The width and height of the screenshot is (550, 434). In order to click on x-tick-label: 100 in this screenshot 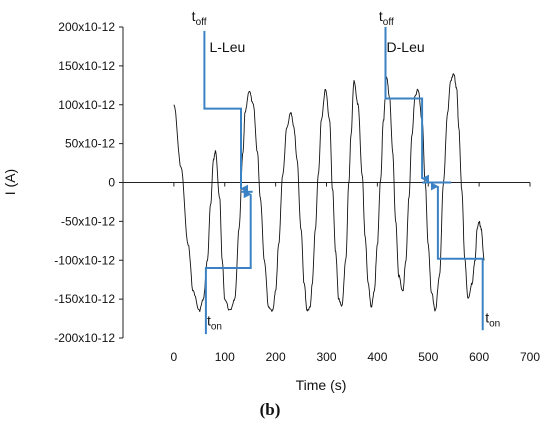, I will do `click(225, 357)`.